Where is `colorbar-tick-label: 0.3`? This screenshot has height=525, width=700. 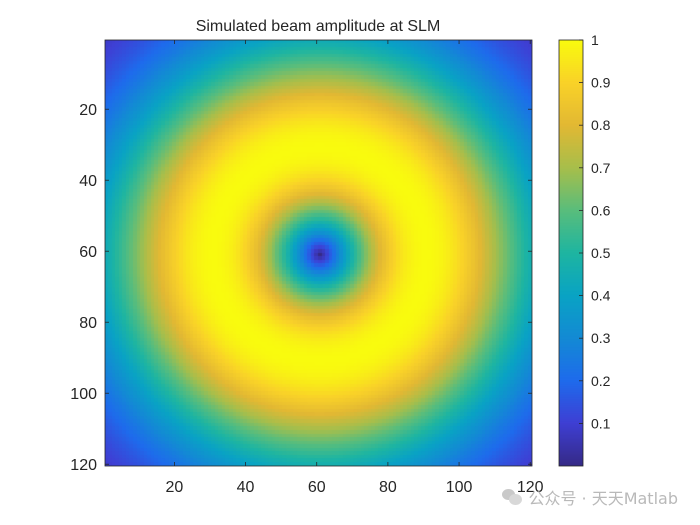
colorbar-tick-label: 0.3 is located at coordinates (601, 338).